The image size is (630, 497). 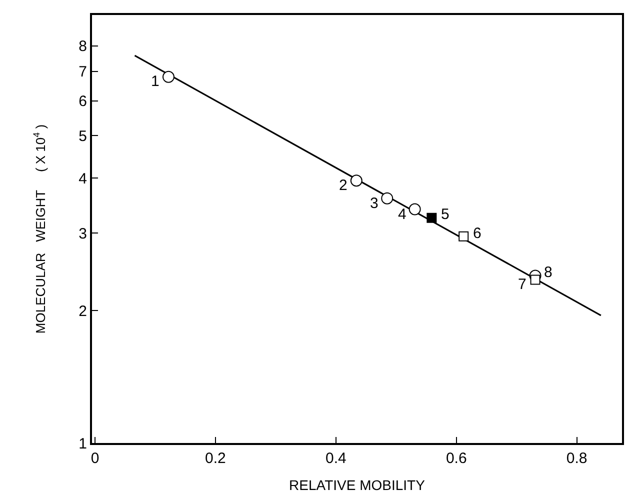 I want to click on annotation: 1, so click(x=155, y=81).